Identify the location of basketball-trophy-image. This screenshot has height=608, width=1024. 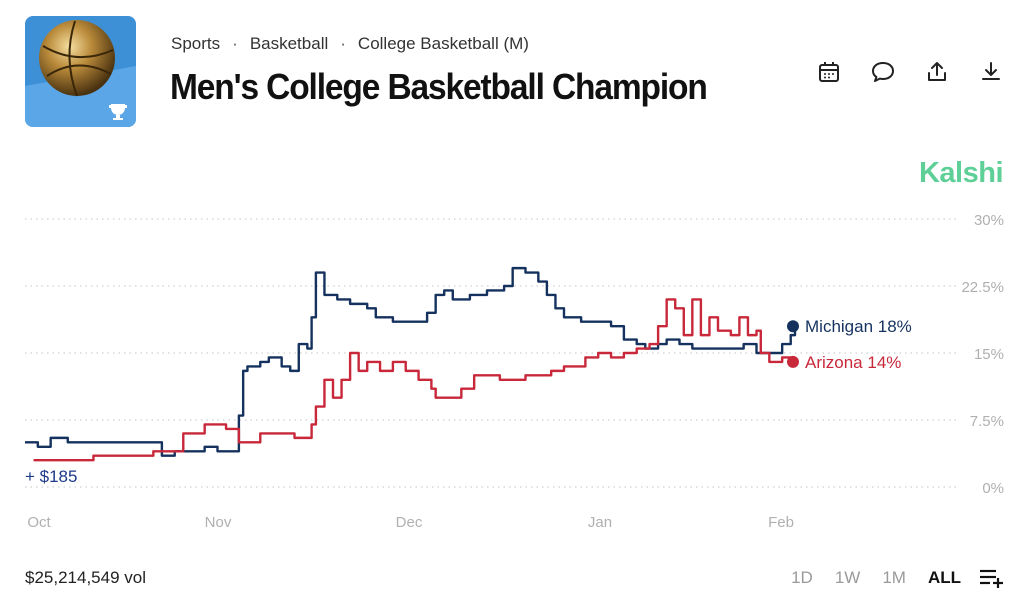
(80, 71).